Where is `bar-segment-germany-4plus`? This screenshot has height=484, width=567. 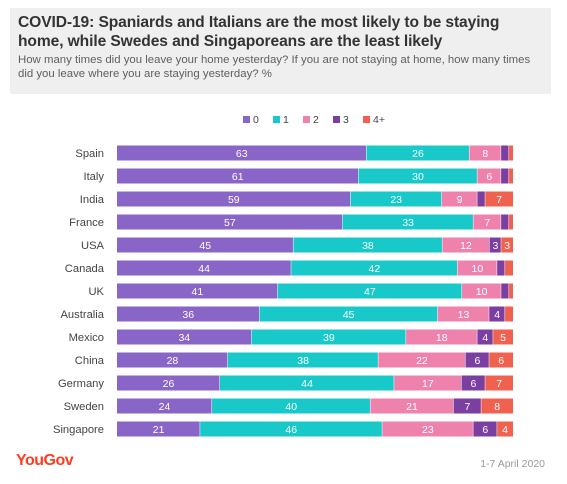 bar-segment-germany-4plus is located at coordinates (499, 383).